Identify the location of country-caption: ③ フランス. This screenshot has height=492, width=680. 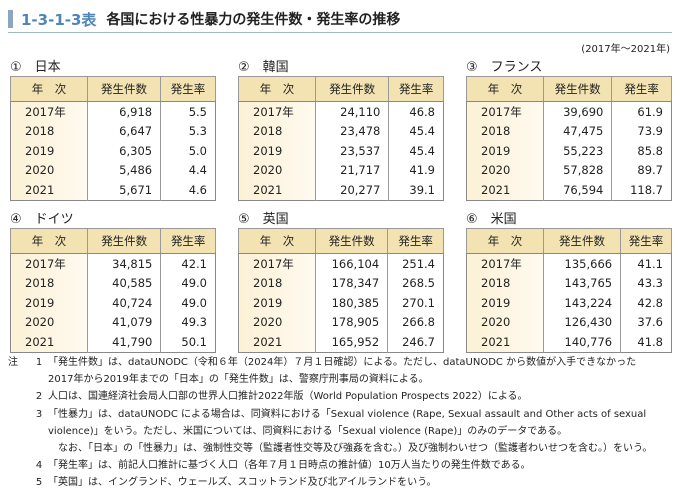
(504, 67).